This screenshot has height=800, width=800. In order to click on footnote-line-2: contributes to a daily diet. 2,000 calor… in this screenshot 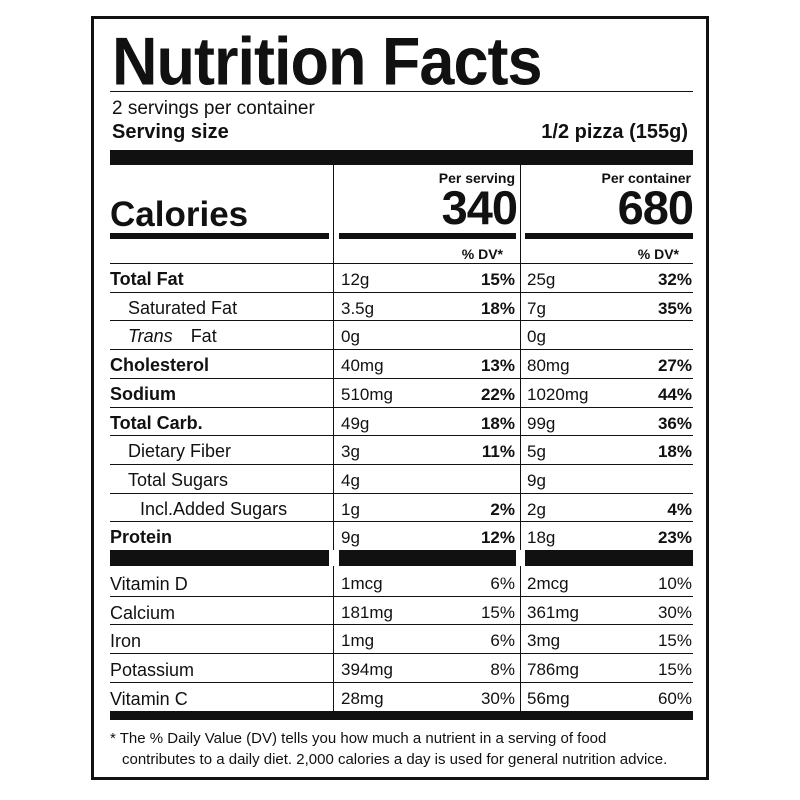, I will do `click(395, 759)`.